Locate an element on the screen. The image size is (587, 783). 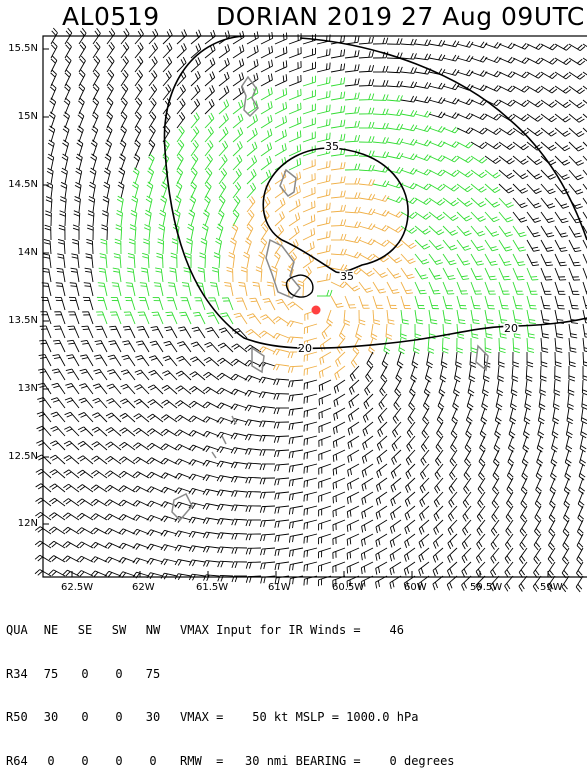
row-name-r64: R64 is located at coordinates (20, 761).